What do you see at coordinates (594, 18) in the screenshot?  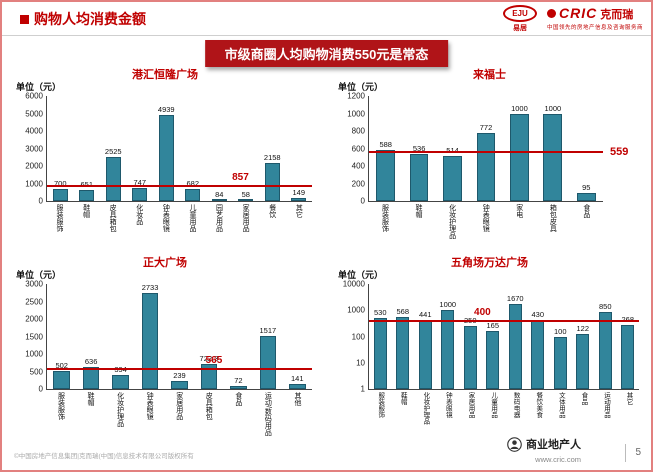 I see `cric-logo: CRIC 克而瑞 中国领先的房地产信息及咨询服务商` at bounding box center [594, 18].